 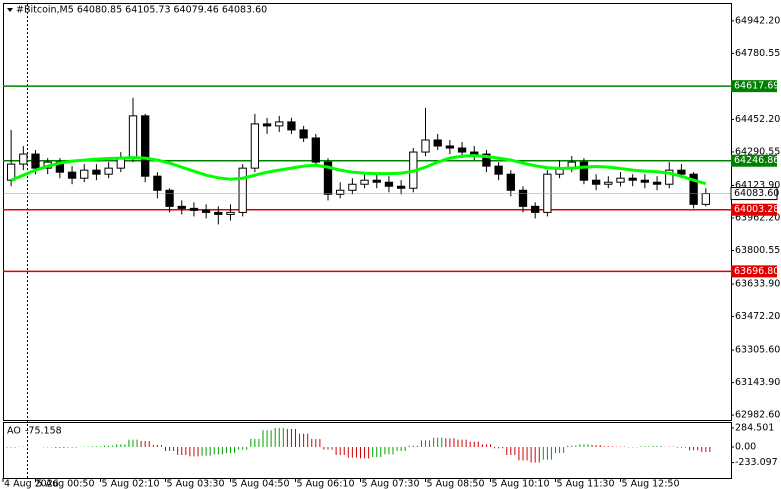 What do you see at coordinates (757, 415) in the screenshot?
I see `y-tick-label: 62982.60` at bounding box center [757, 415].